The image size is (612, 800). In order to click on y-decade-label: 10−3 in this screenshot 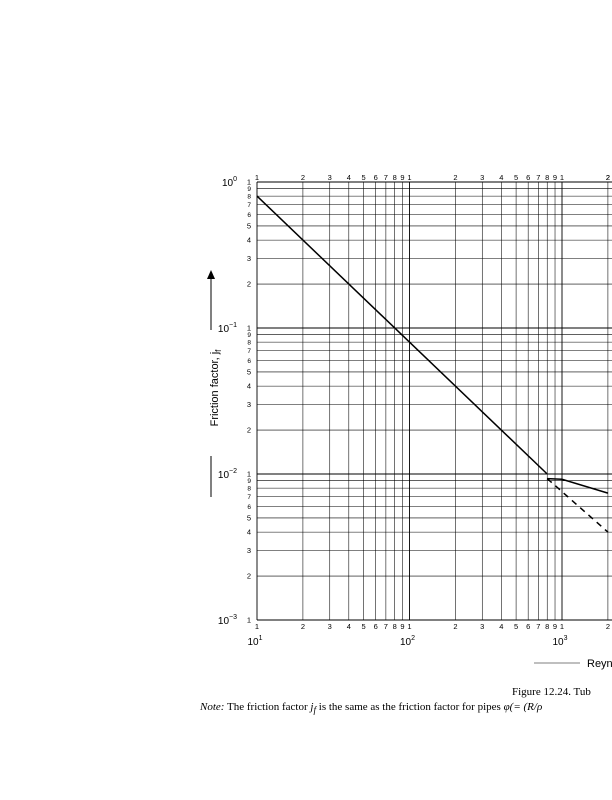, I will do `click(227, 620)`.